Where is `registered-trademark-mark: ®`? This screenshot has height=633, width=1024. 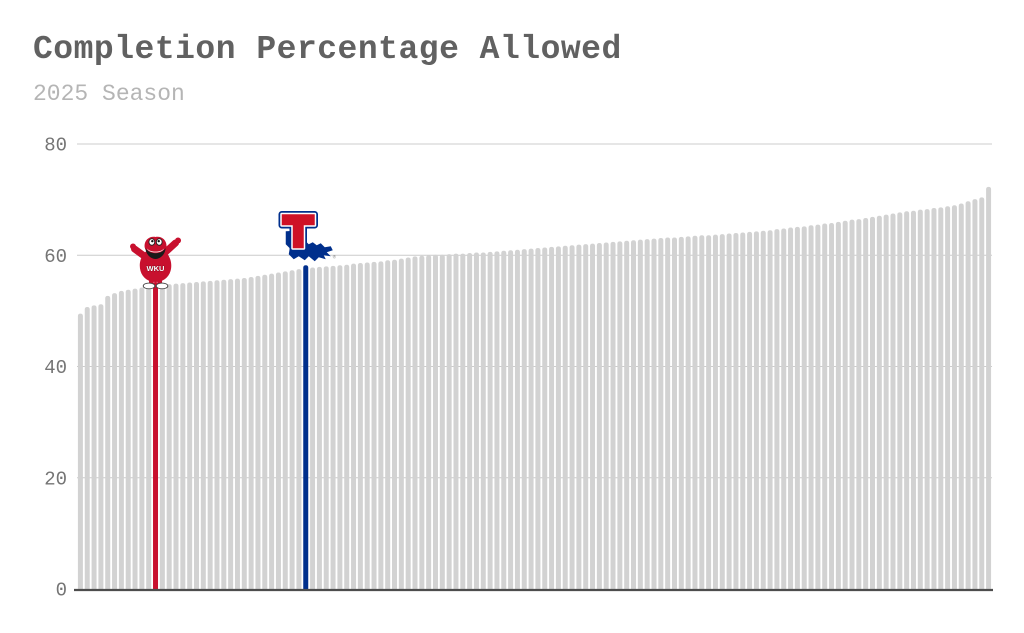
registered-trademark-mark: ® is located at coordinates (335, 256).